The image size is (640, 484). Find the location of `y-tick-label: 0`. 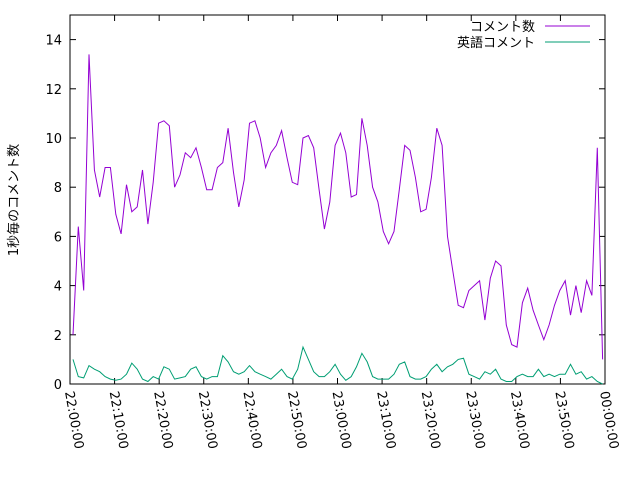

y-tick-label: 0 is located at coordinates (58, 385).